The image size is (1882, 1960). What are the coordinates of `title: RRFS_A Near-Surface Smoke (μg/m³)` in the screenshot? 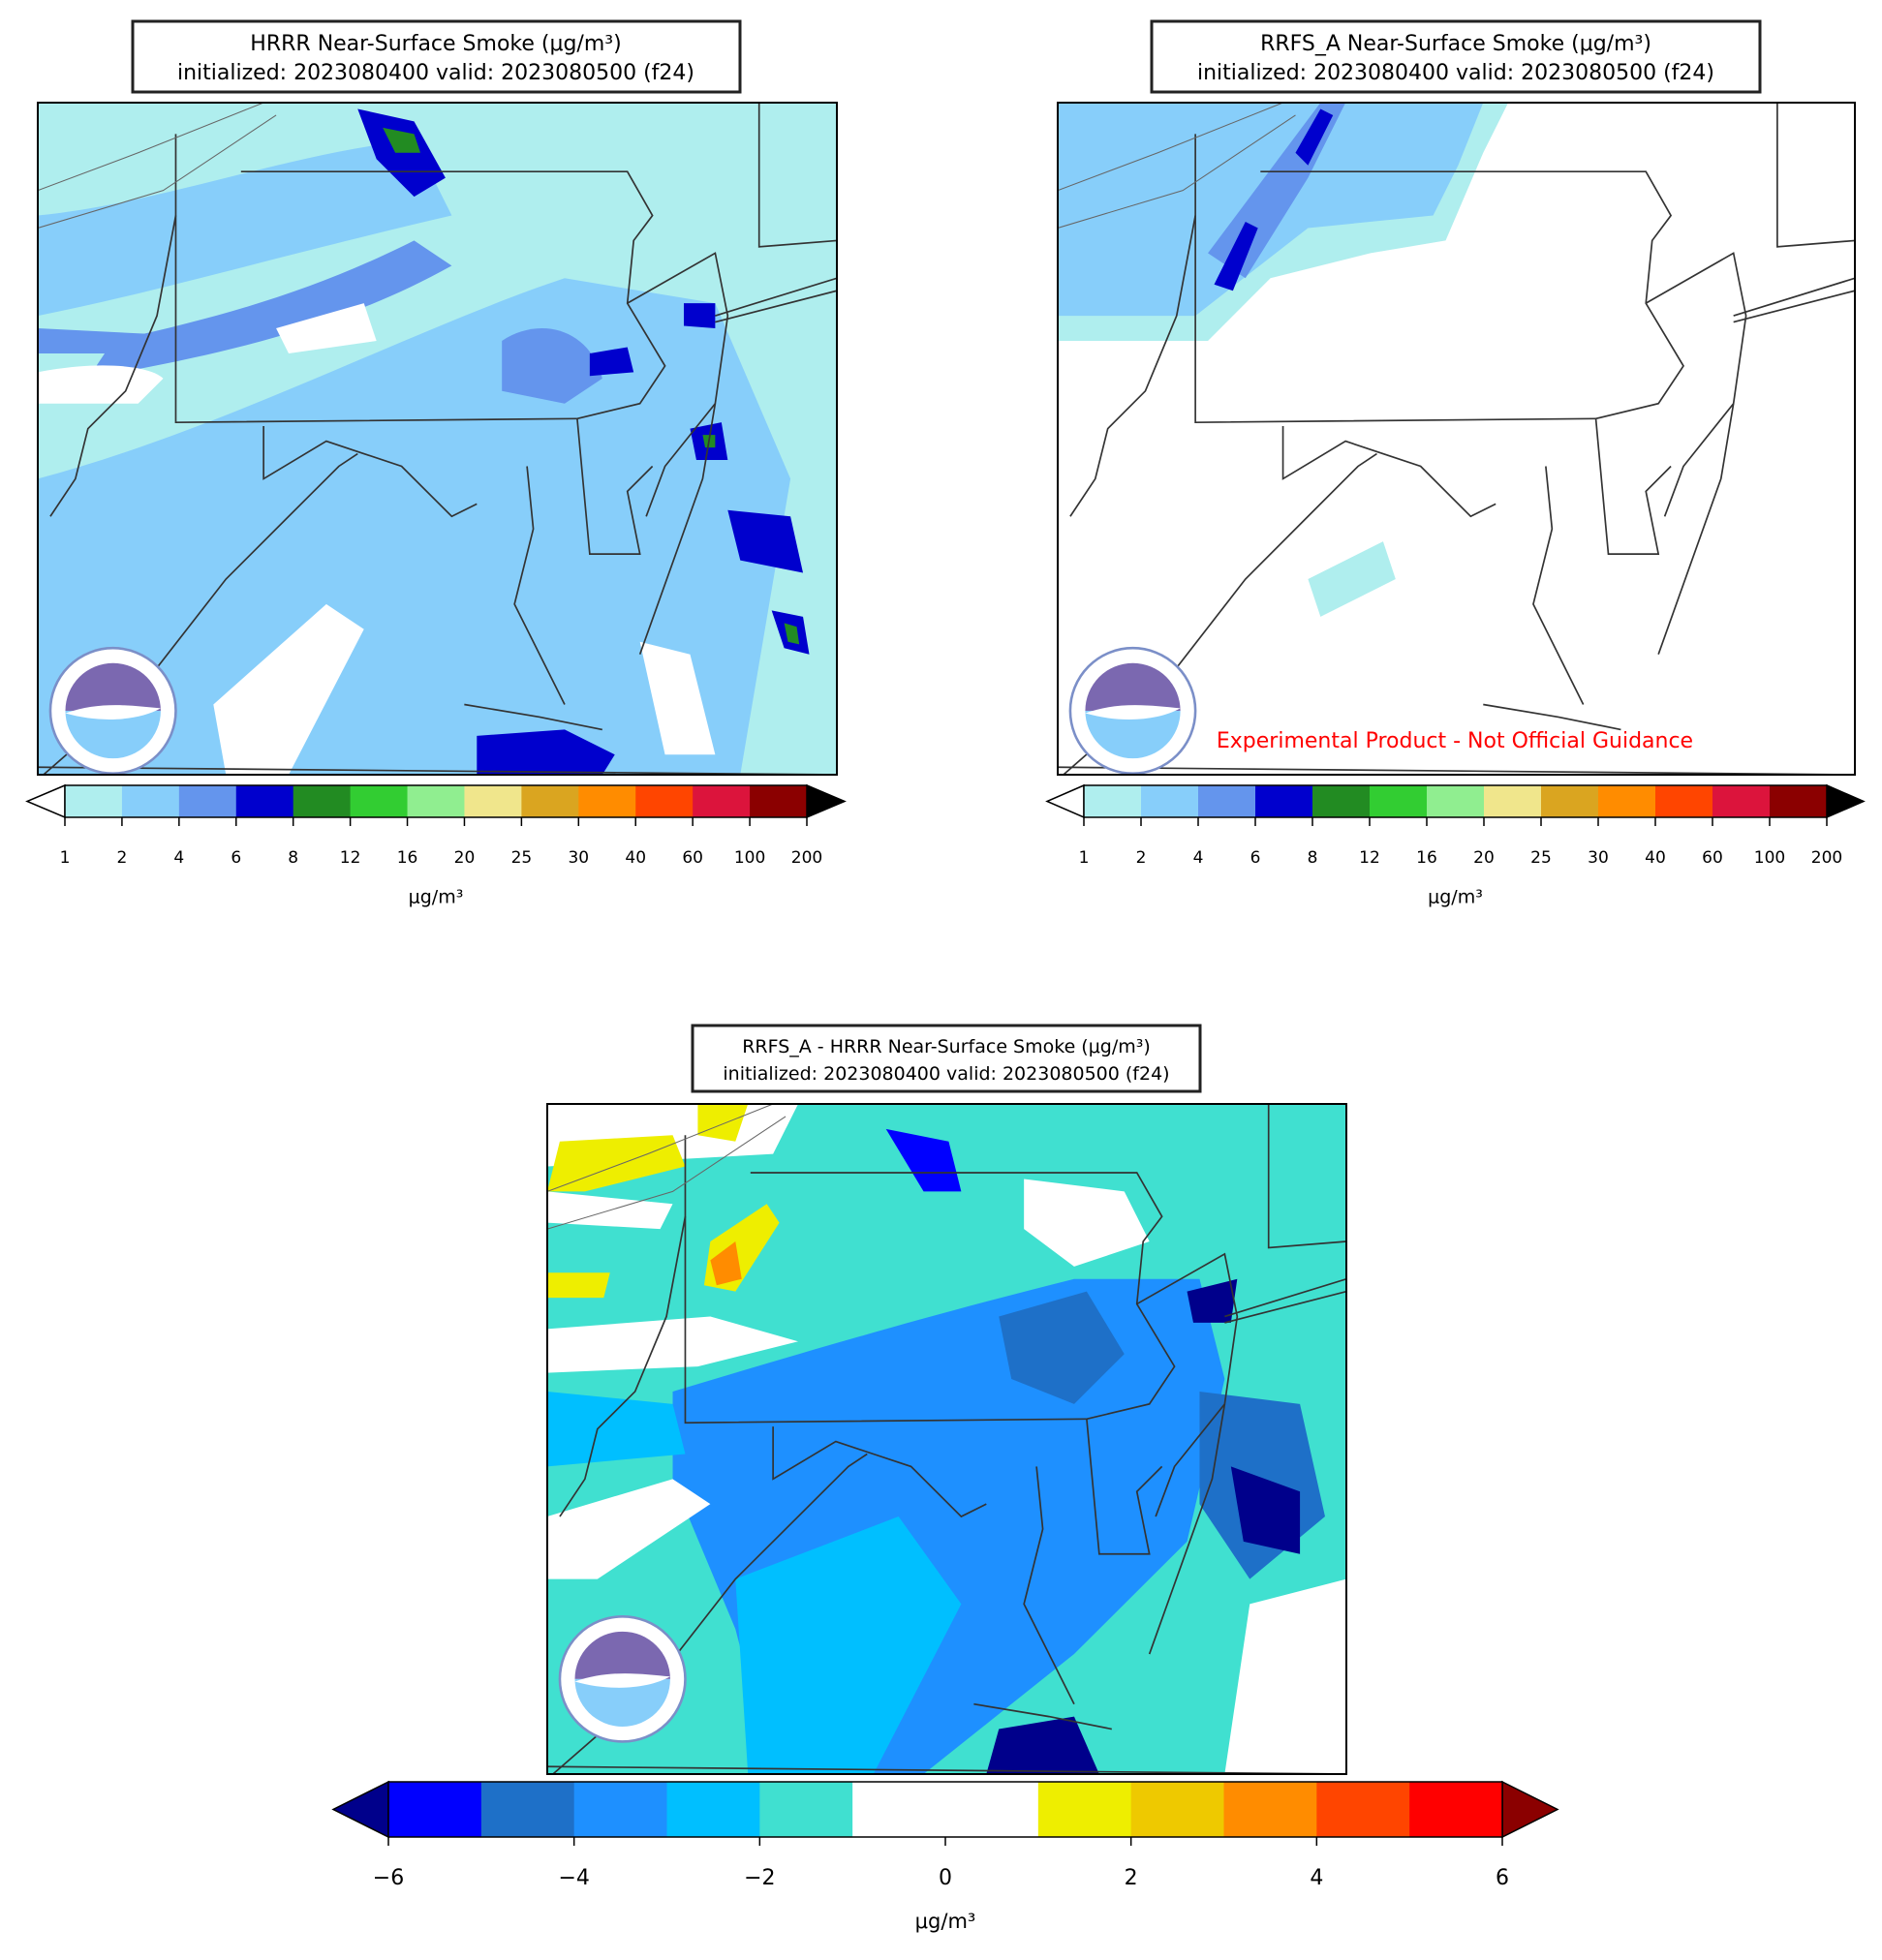 It's located at (1455, 44).